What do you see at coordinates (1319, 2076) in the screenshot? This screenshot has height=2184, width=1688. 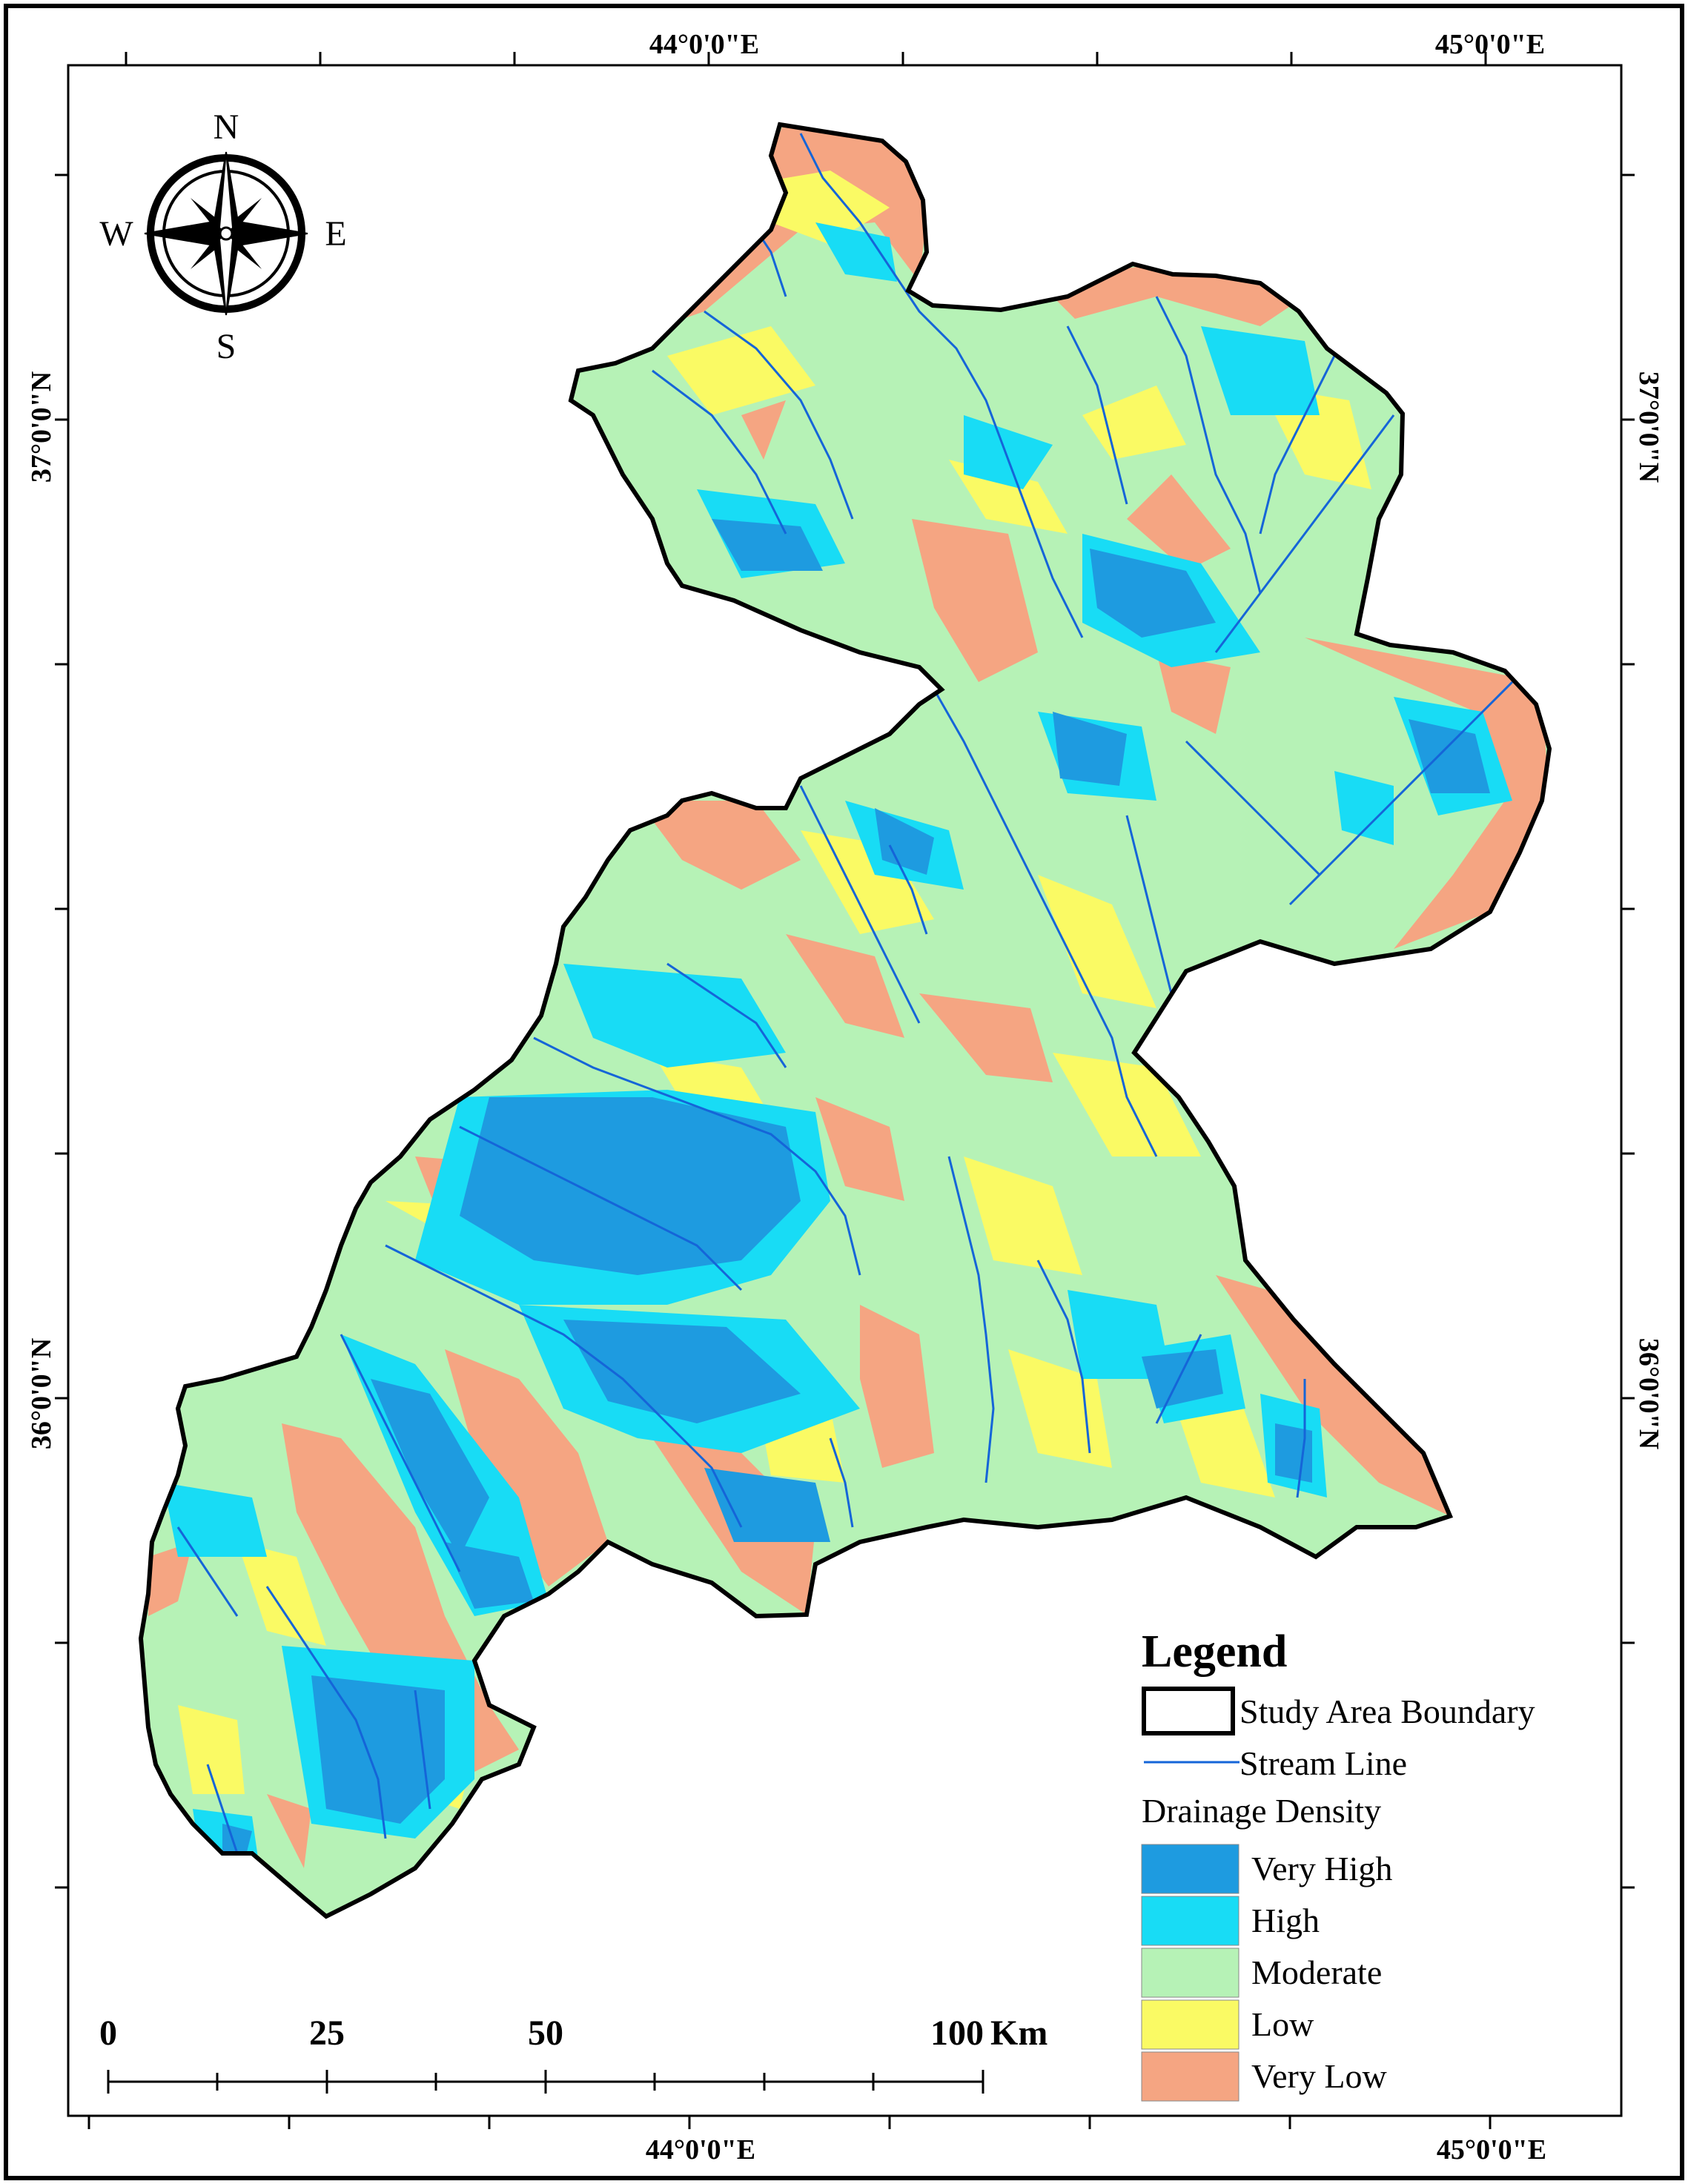 I see `legend-label-very-low: Very Low` at bounding box center [1319, 2076].